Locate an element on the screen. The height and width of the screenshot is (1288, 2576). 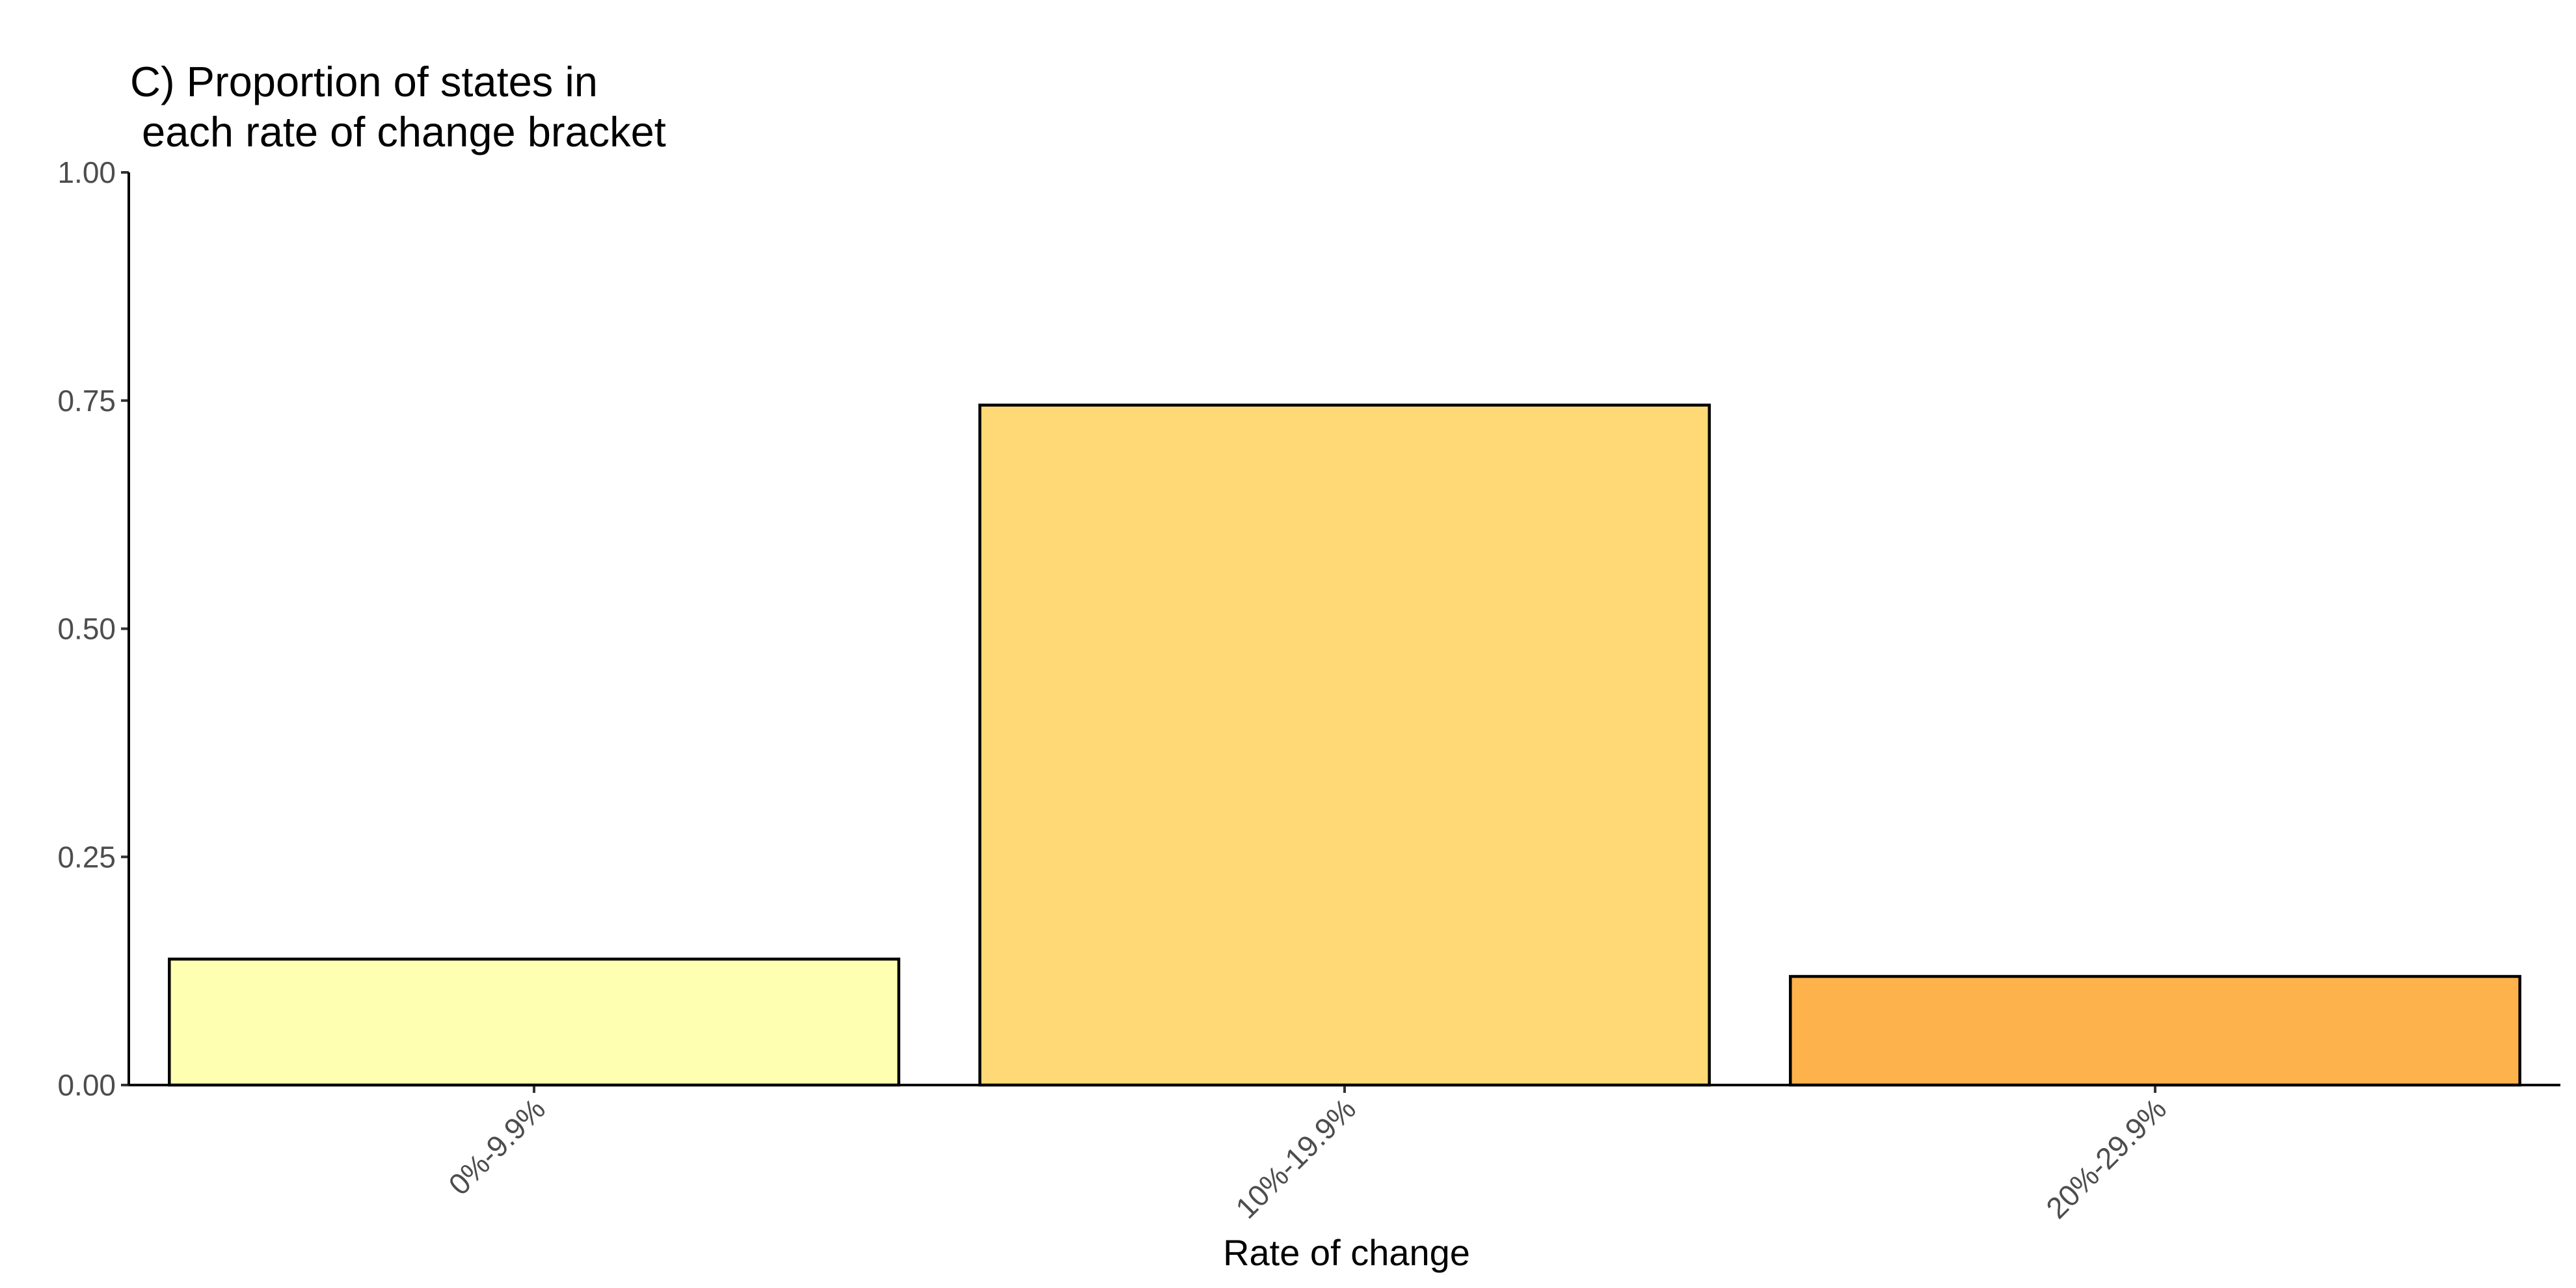
y-tick-label: 0.00 is located at coordinates (86, 1085).